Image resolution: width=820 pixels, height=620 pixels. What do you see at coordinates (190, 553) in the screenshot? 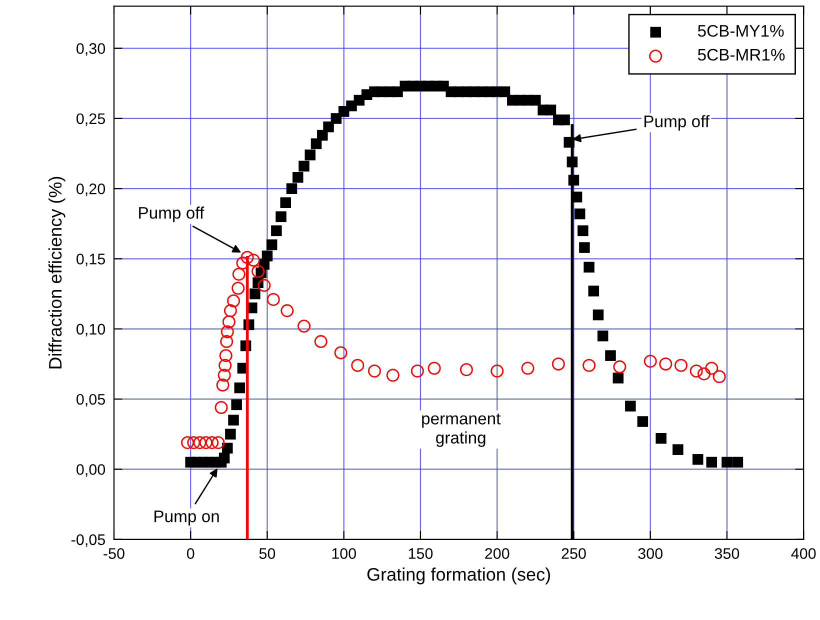
I see `x-tick-label: 0` at bounding box center [190, 553].